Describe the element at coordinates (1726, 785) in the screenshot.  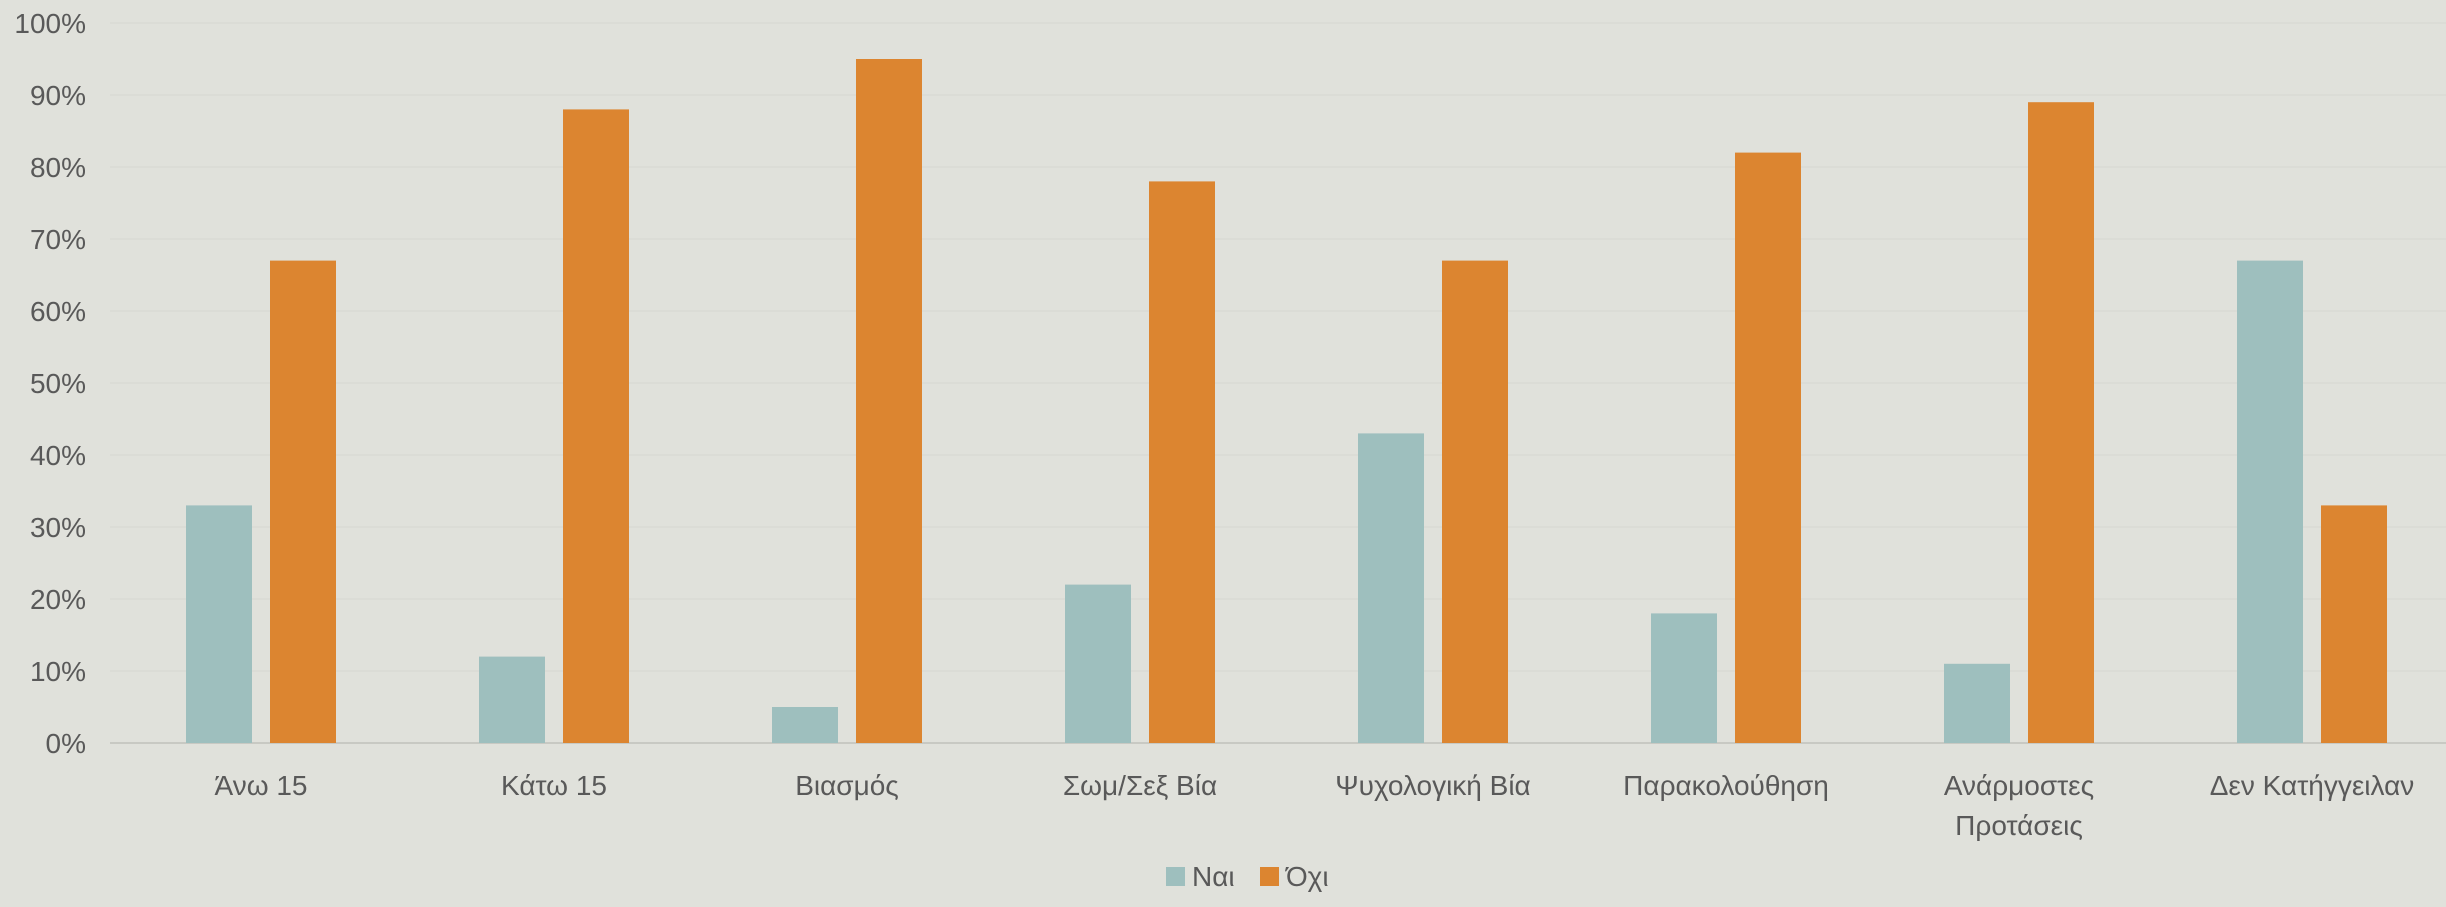
I see `x-tick-label: Παρακολούθηση` at that location.